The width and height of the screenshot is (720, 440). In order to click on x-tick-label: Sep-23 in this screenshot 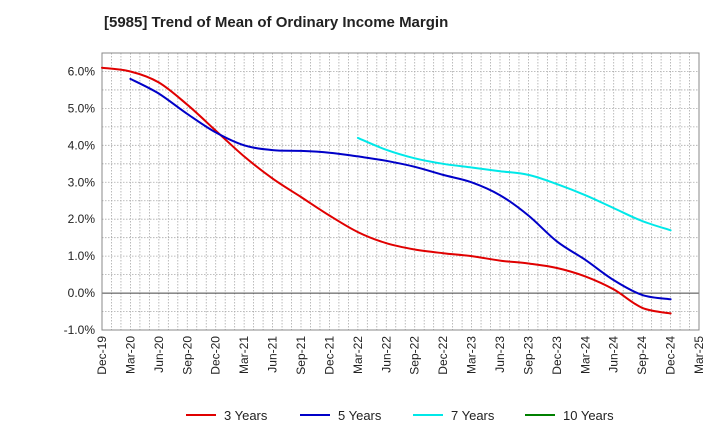, I will do `click(528, 355)`.